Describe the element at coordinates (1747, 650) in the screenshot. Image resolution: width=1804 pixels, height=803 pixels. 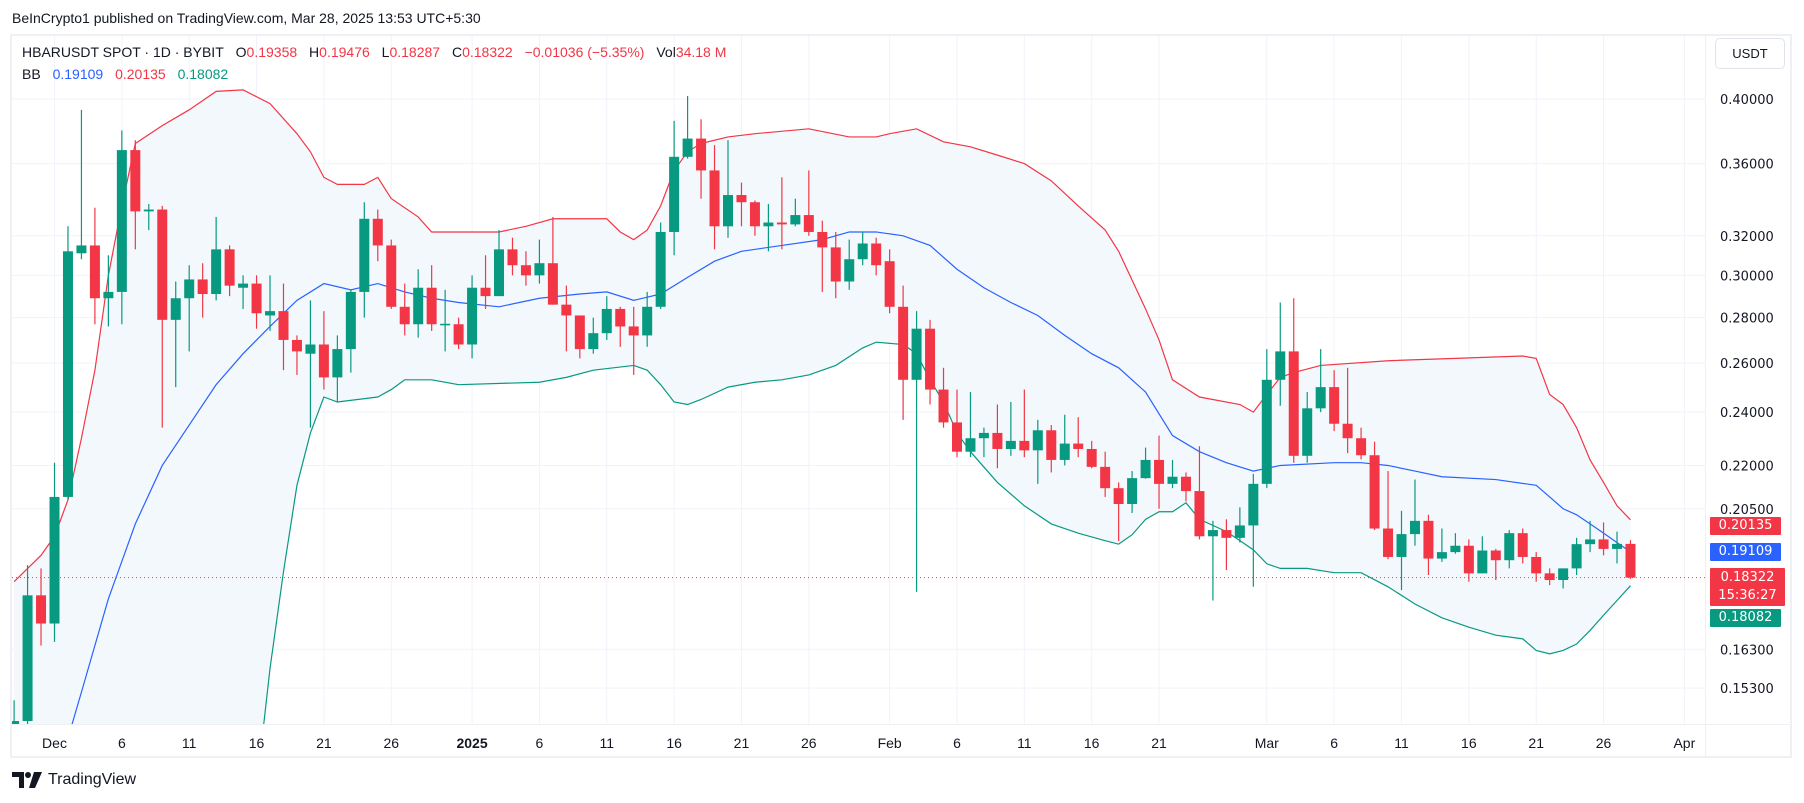
I see `y-tick-label: 0.16300` at that location.